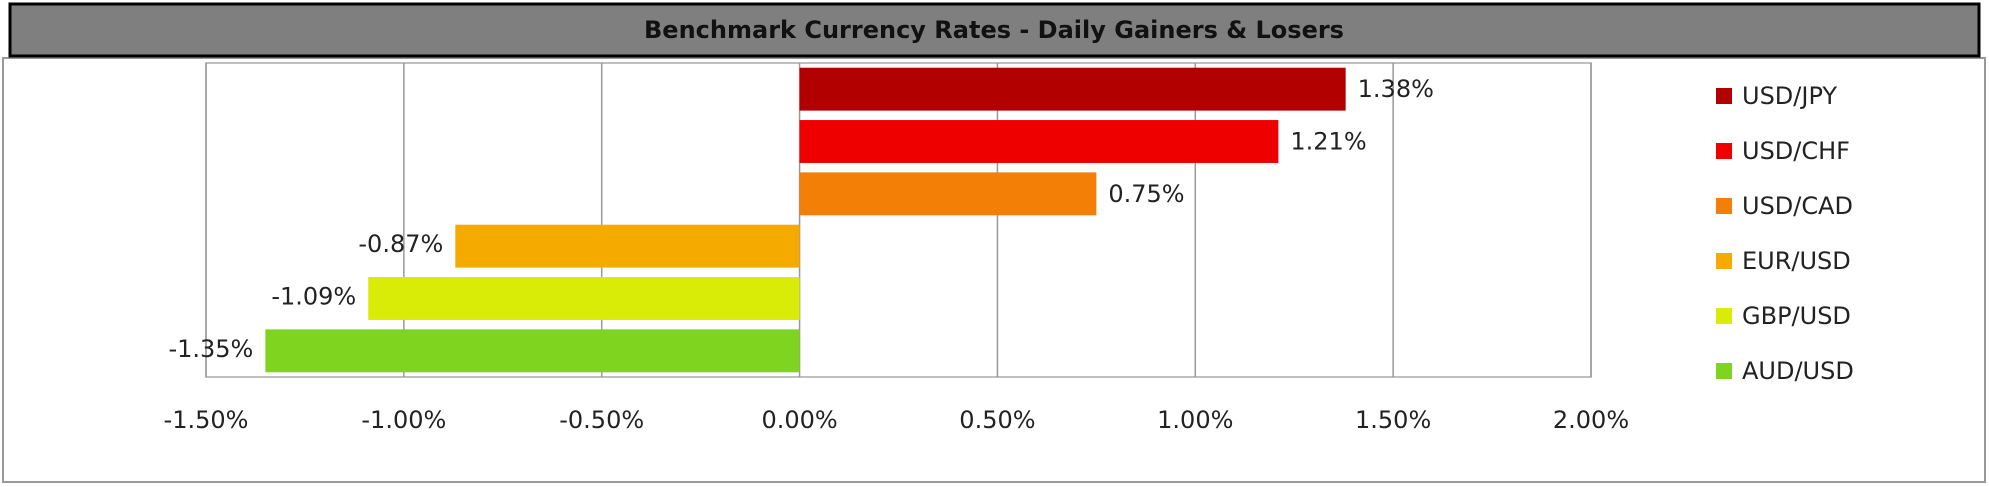 Image resolution: width=1989 pixels, height=487 pixels. What do you see at coordinates (1798, 371) in the screenshot?
I see `legend-label: AUD/USD` at bounding box center [1798, 371].